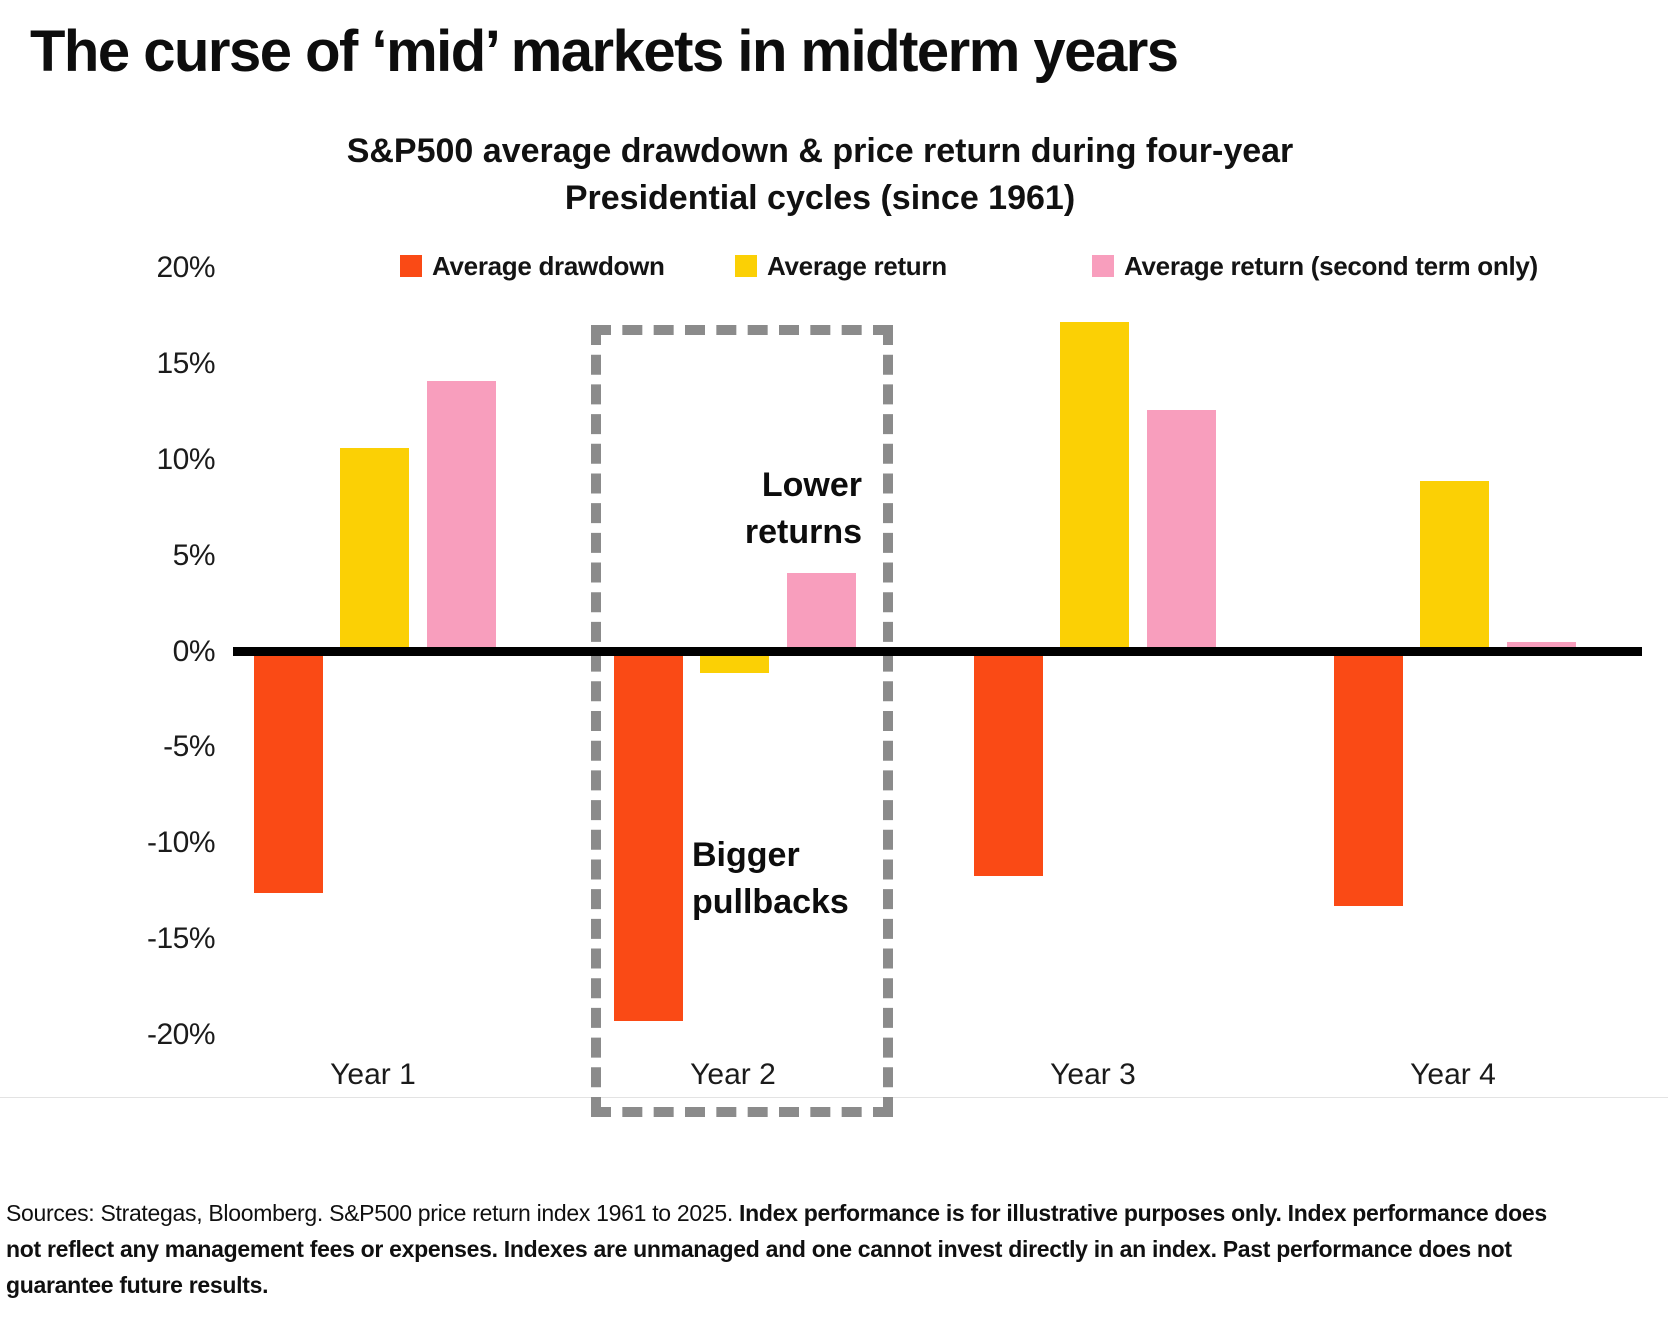 The height and width of the screenshot is (1323, 1668). I want to click on y-axis-tick--15pct: -15%, so click(181, 938).